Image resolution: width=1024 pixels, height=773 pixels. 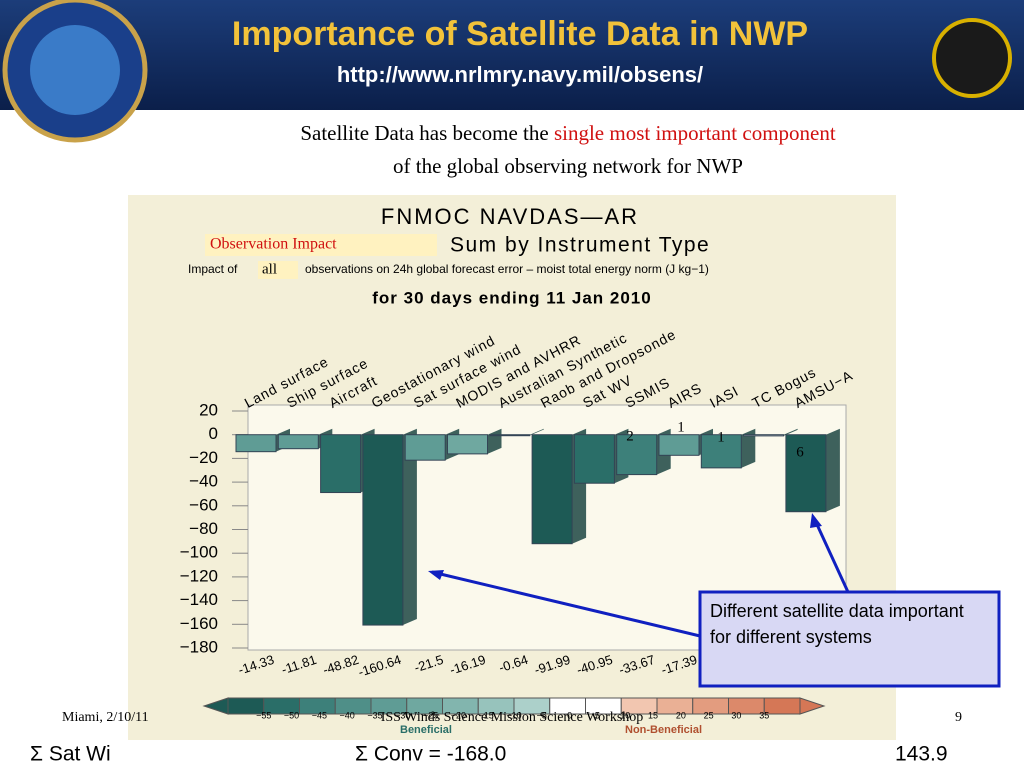 I want to click on all-bg, so click(x=278, y=270).